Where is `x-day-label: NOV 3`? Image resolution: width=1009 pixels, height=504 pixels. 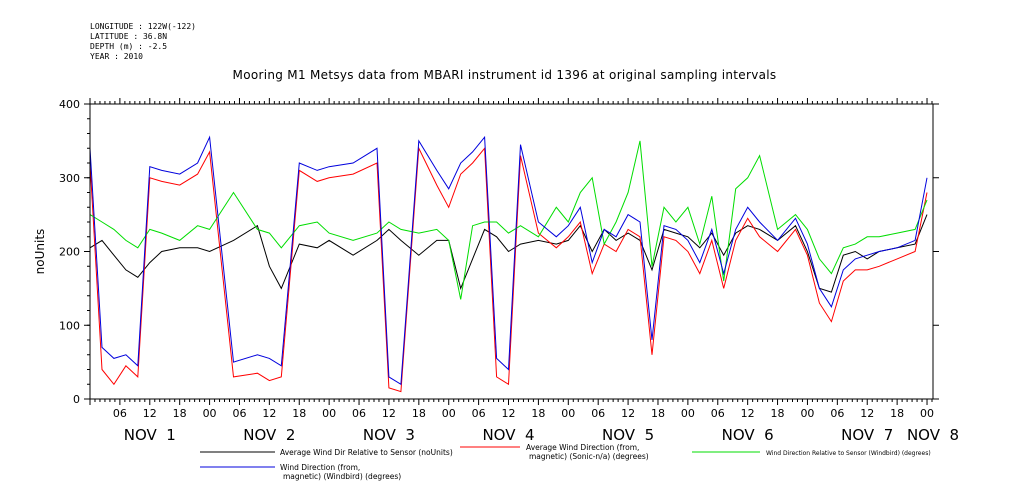 x-day-label: NOV 3 is located at coordinates (389, 435).